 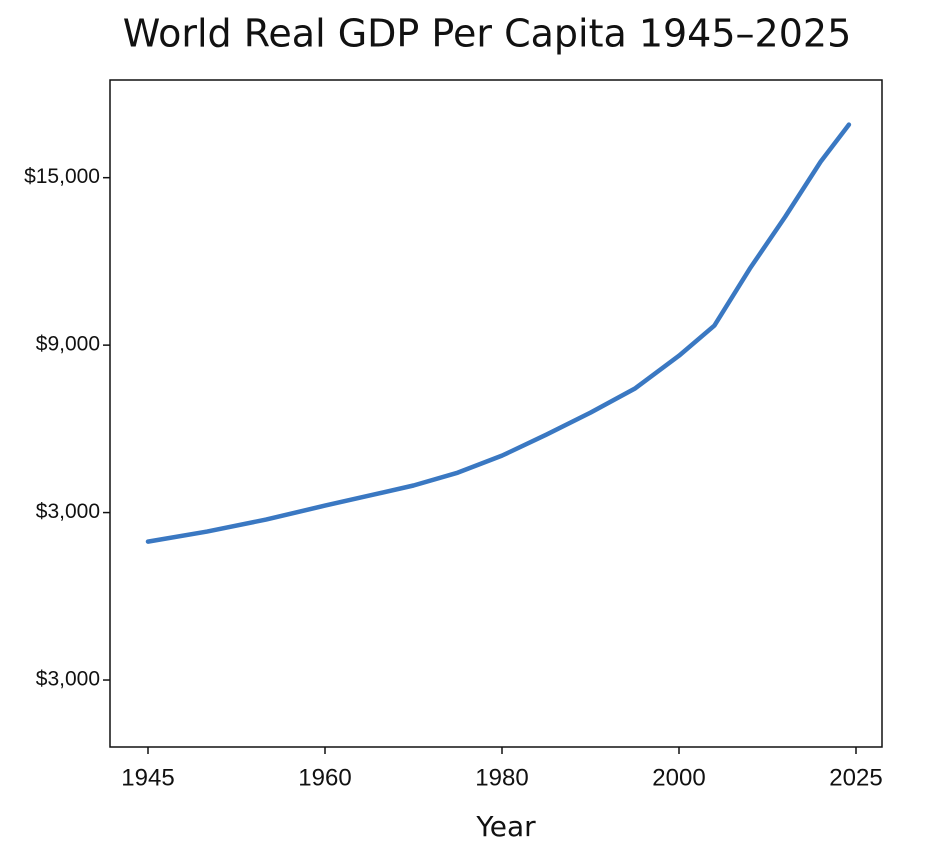 What do you see at coordinates (505, 826) in the screenshot?
I see `x-axis-label: Year` at bounding box center [505, 826].